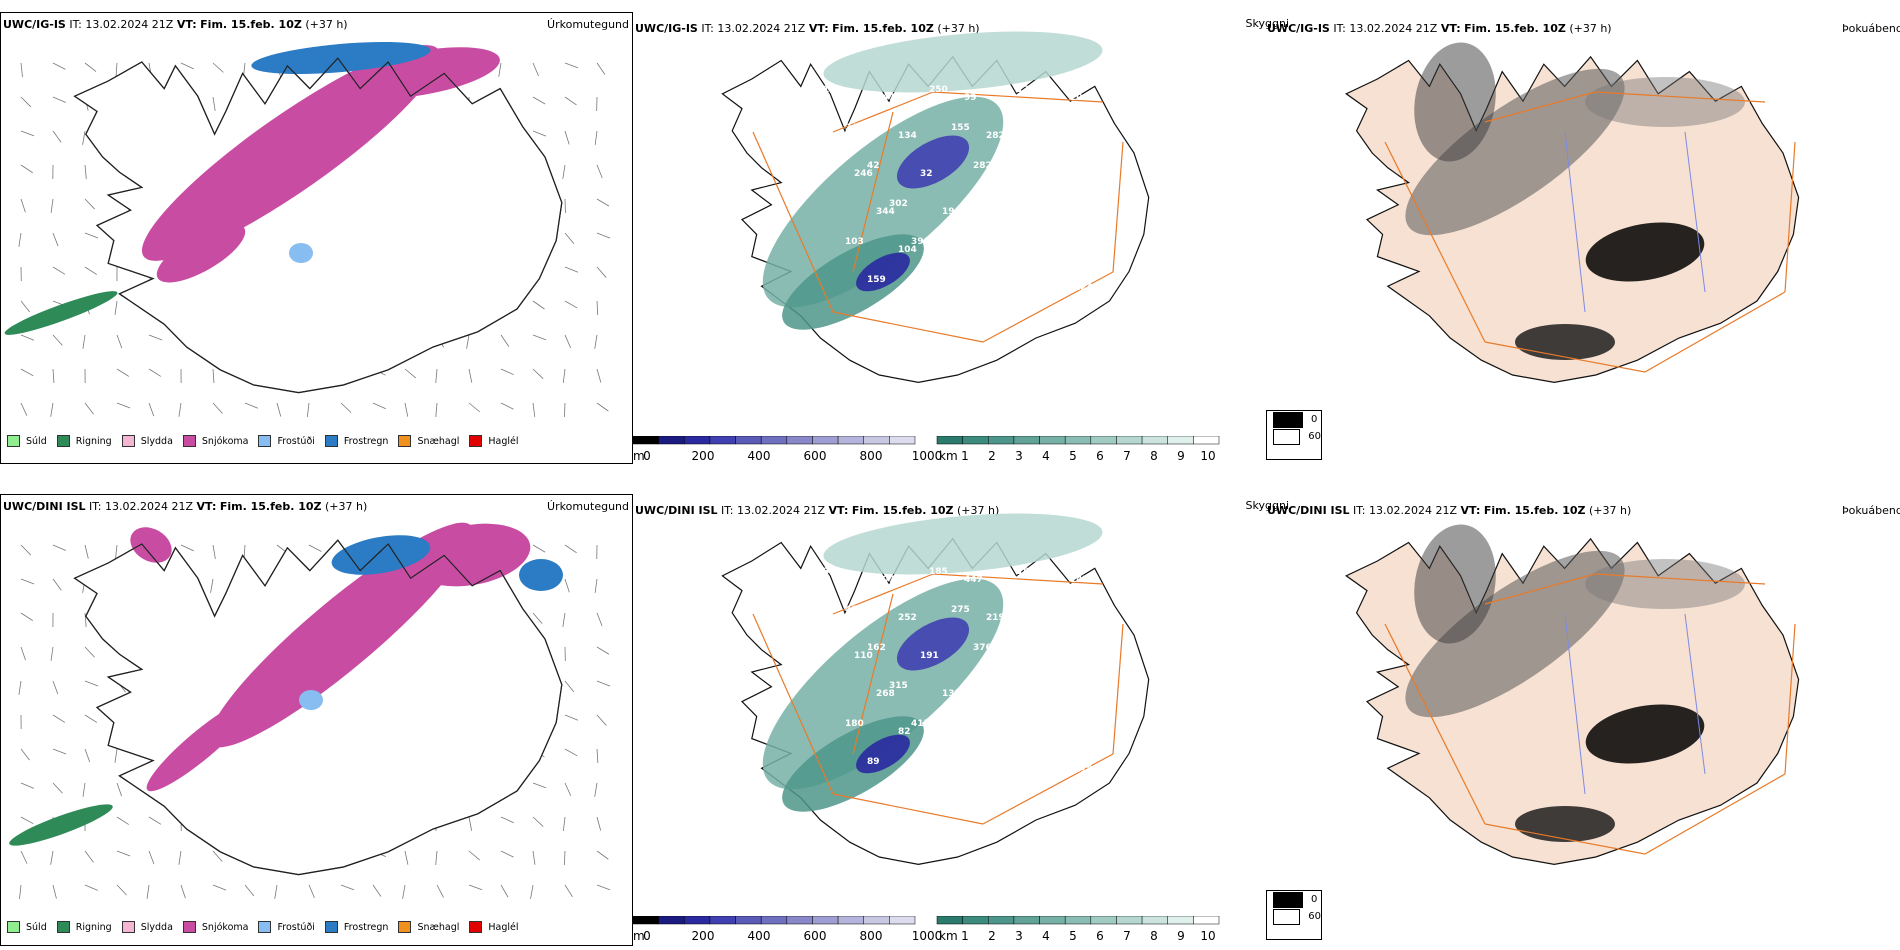 The height and width of the screenshot is (950, 1900). Describe the element at coordinates (588, 24) in the screenshot. I see `panel-title: Úrkomutegund` at that location.